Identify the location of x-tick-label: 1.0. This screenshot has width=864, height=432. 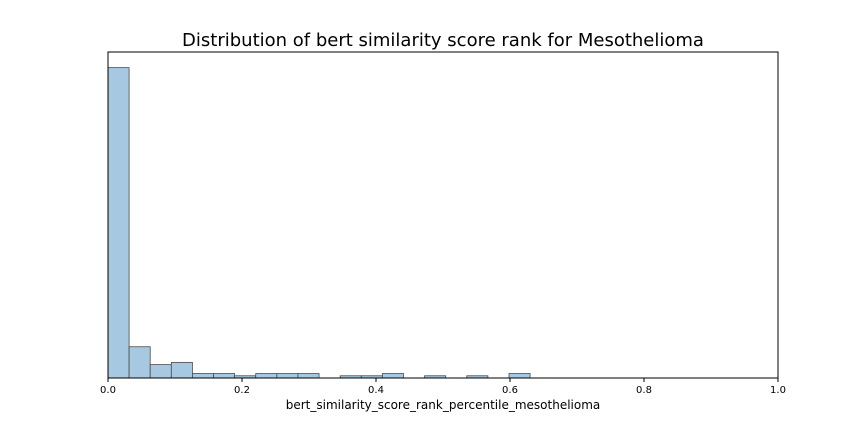
(778, 390).